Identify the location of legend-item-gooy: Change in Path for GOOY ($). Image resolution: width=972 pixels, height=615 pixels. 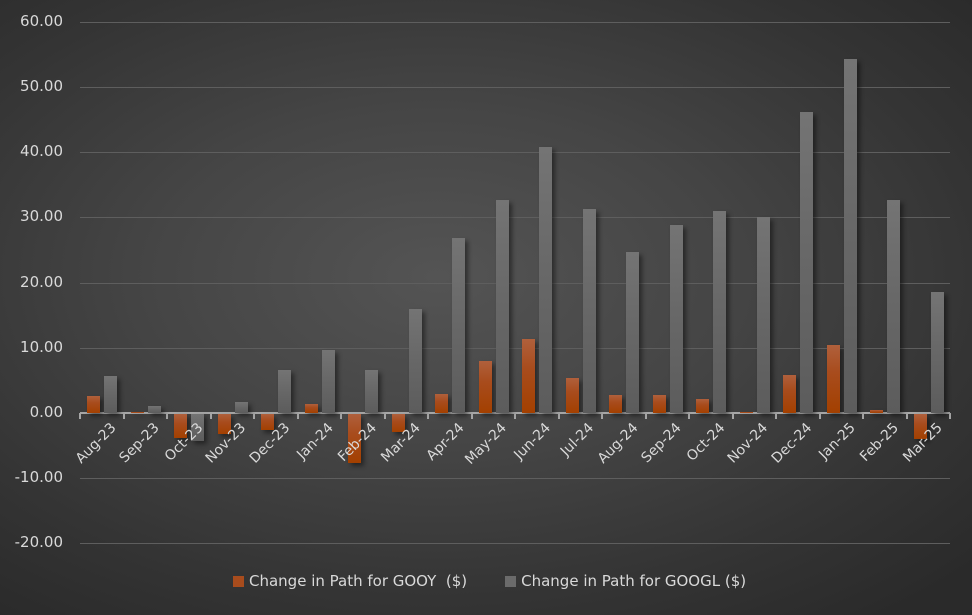
(350, 581).